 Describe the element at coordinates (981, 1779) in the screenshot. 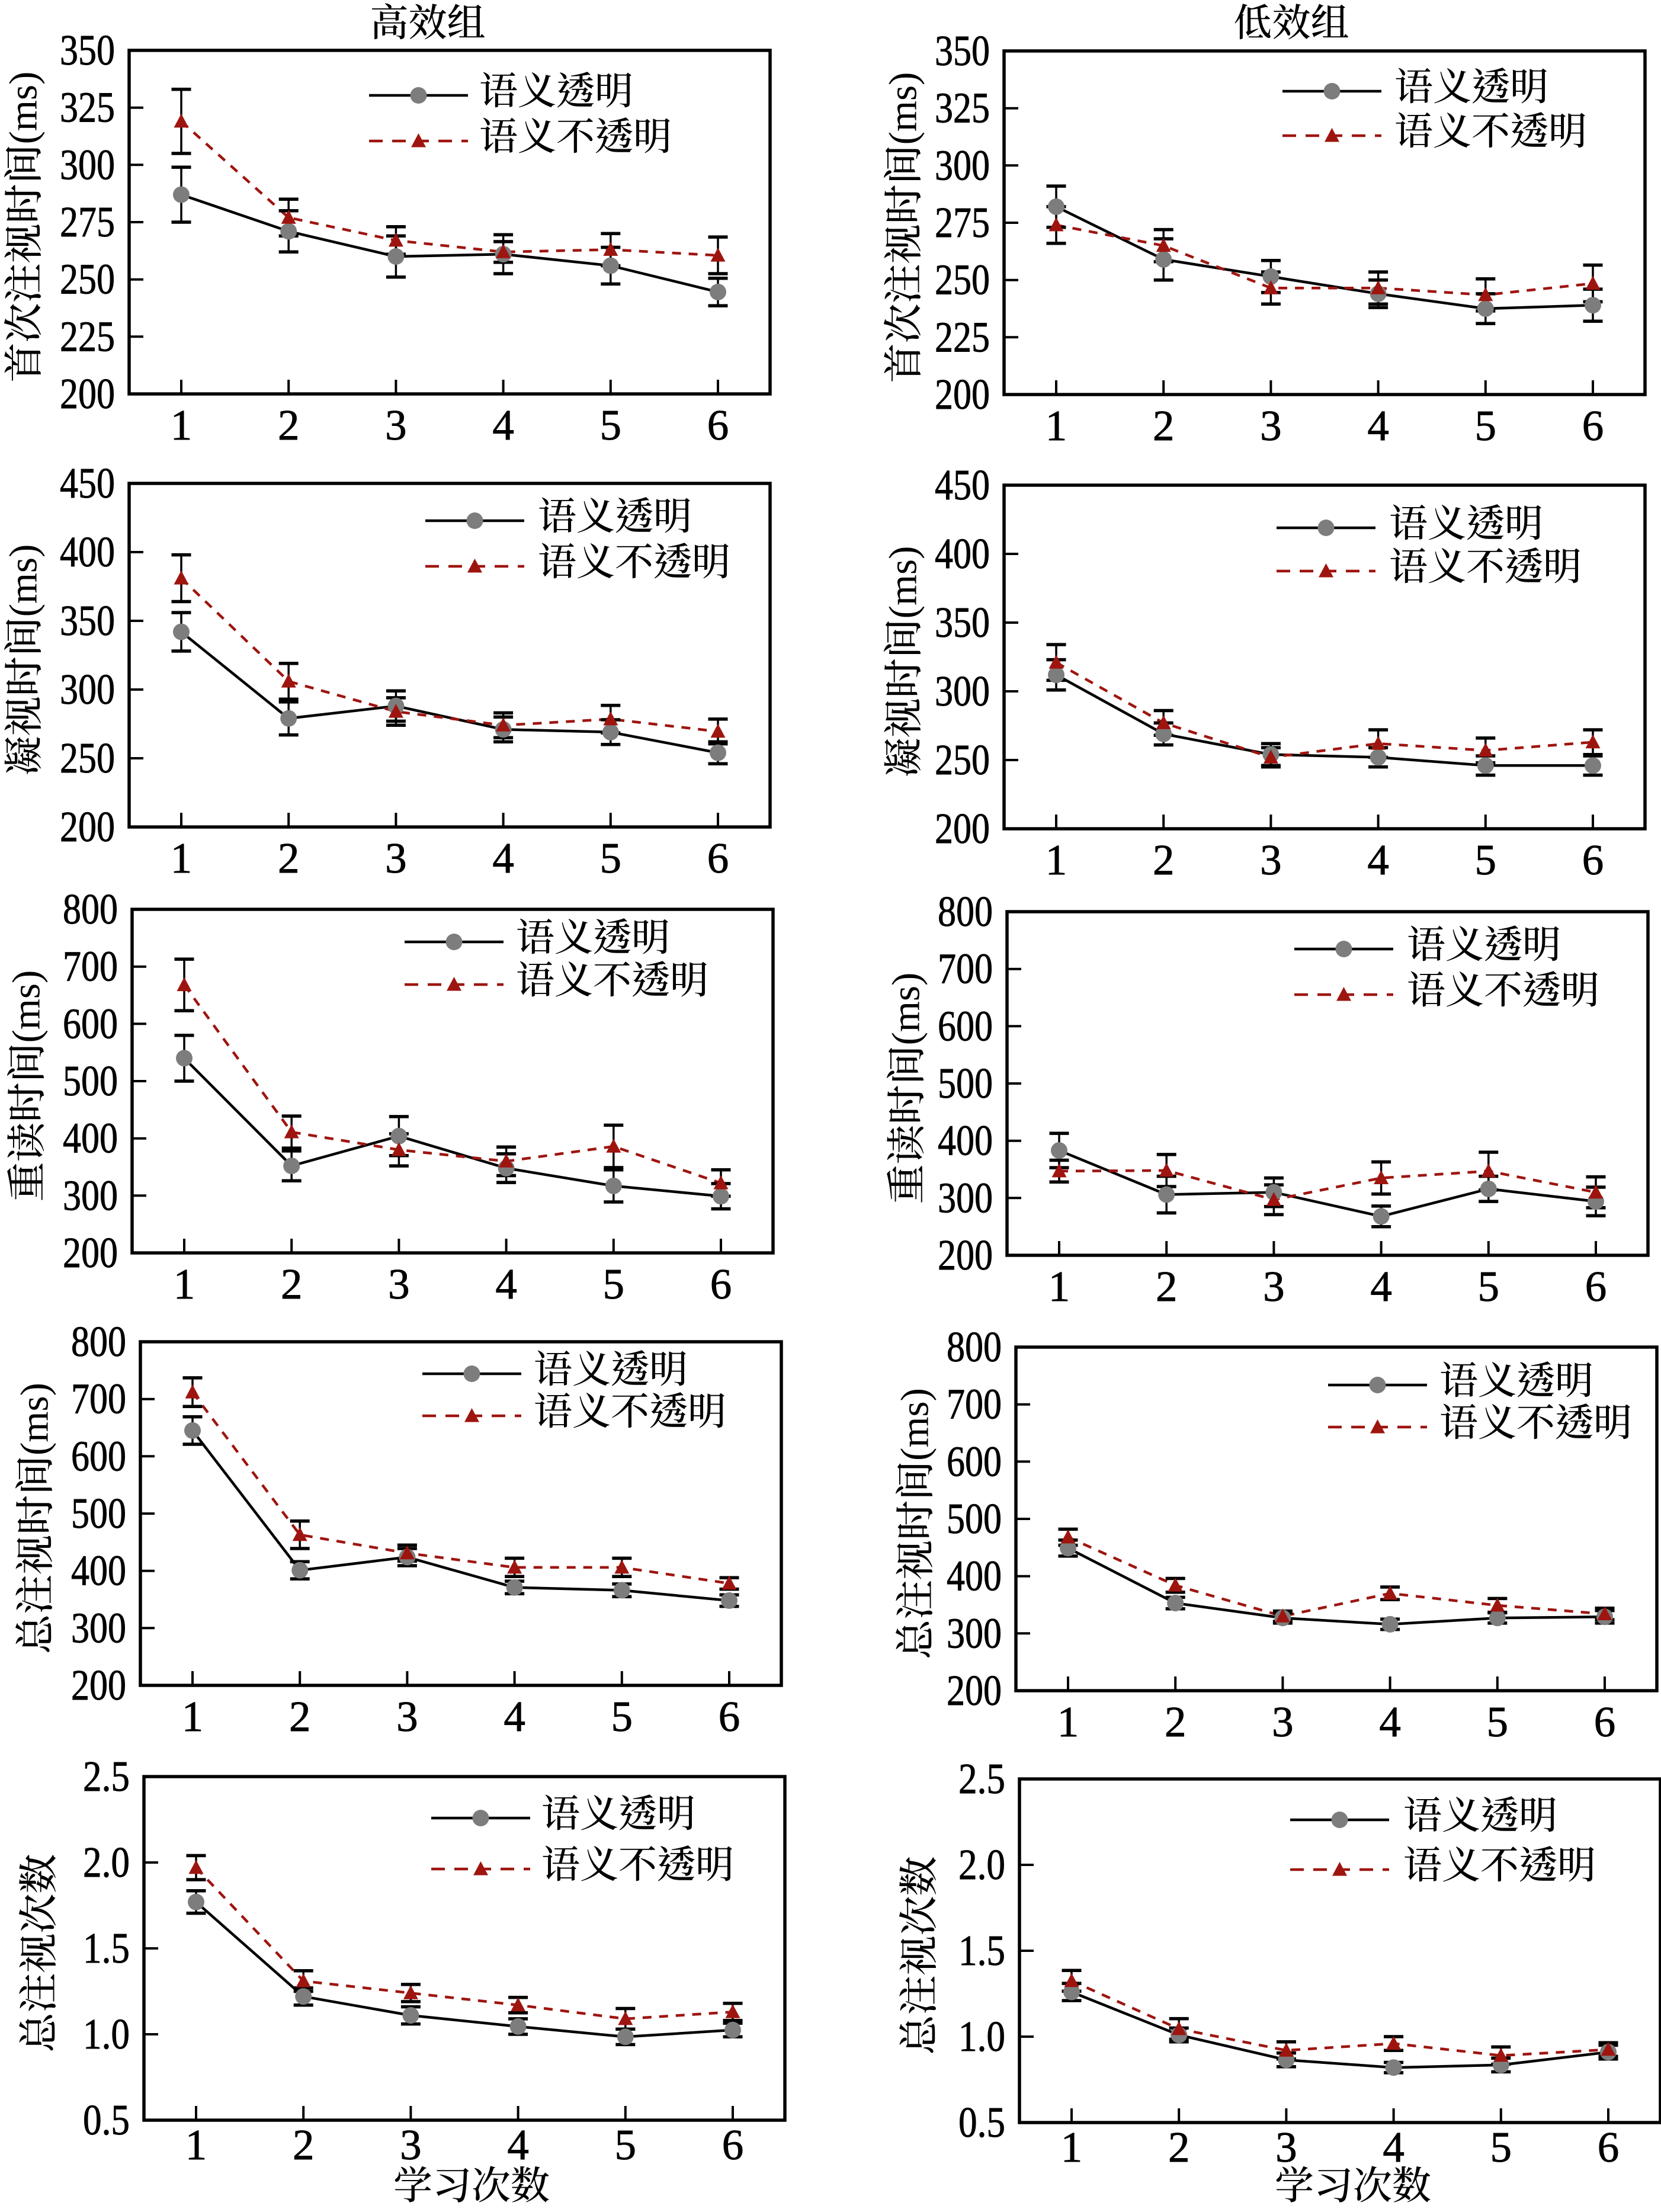

I see `svg-text: 2.5` at that location.